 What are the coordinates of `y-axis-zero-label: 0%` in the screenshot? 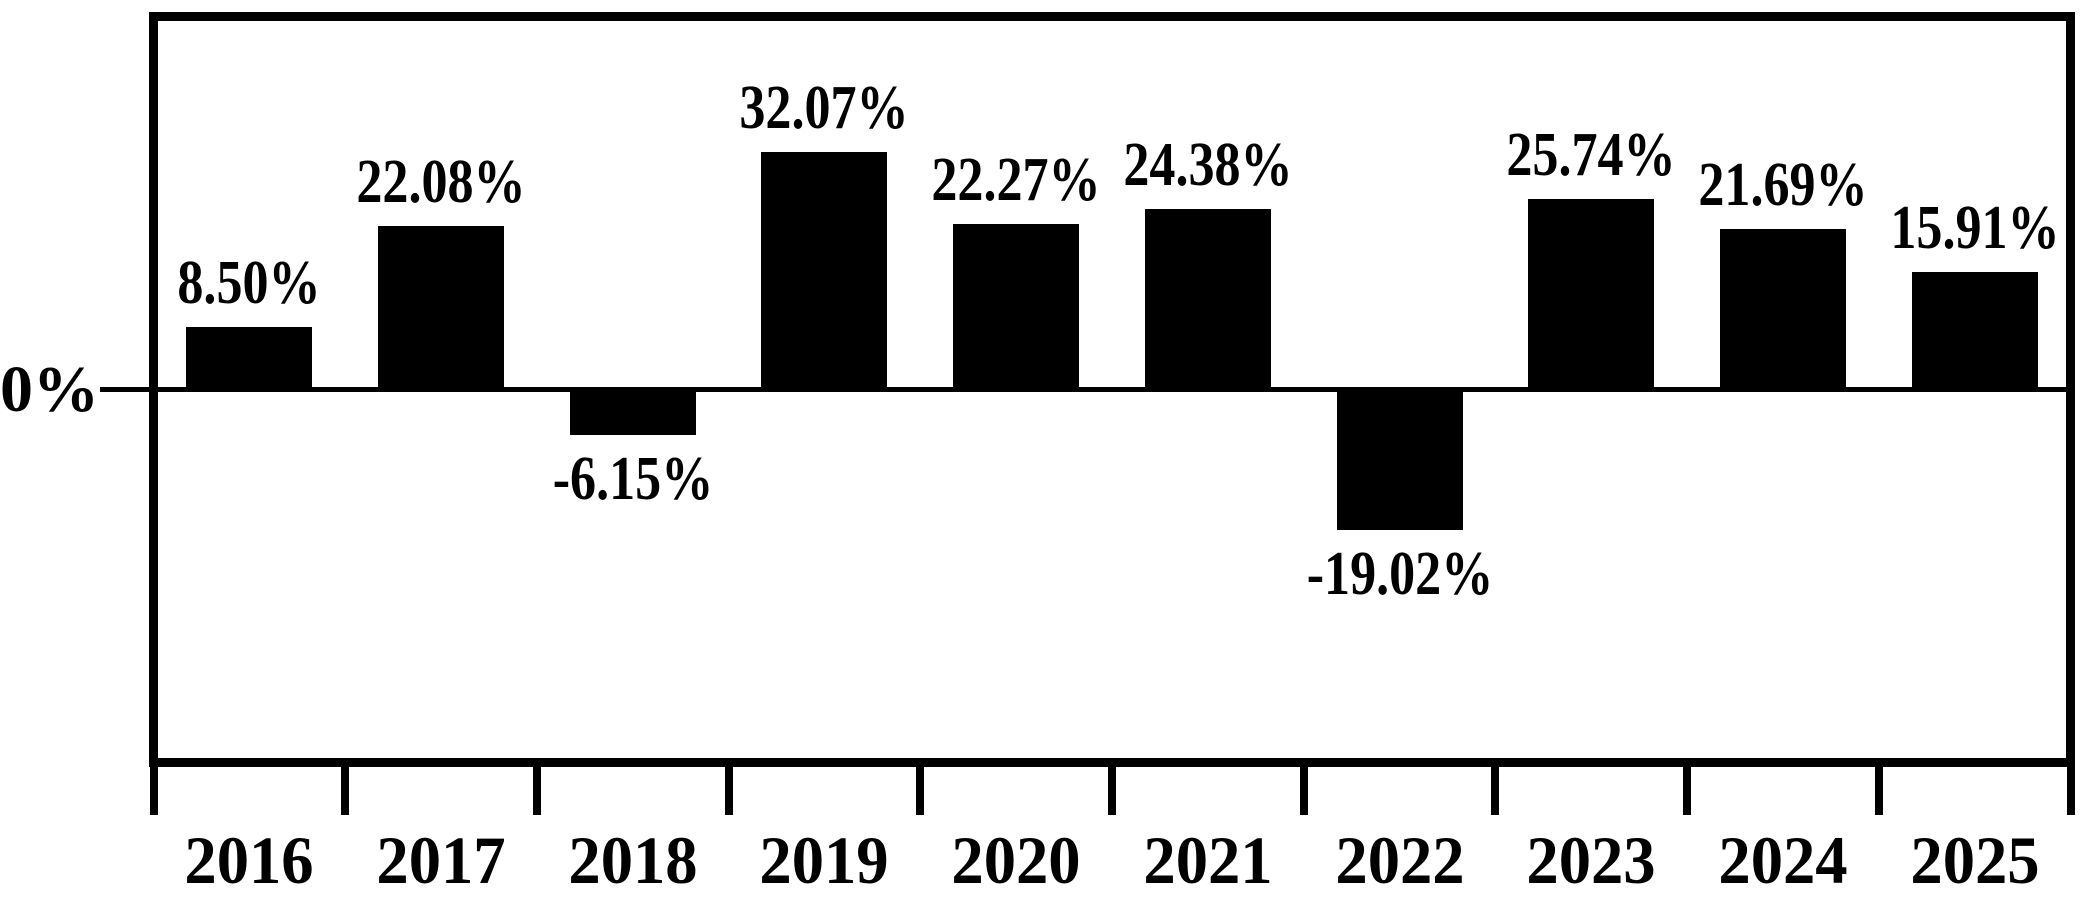 It's located at (49, 389).